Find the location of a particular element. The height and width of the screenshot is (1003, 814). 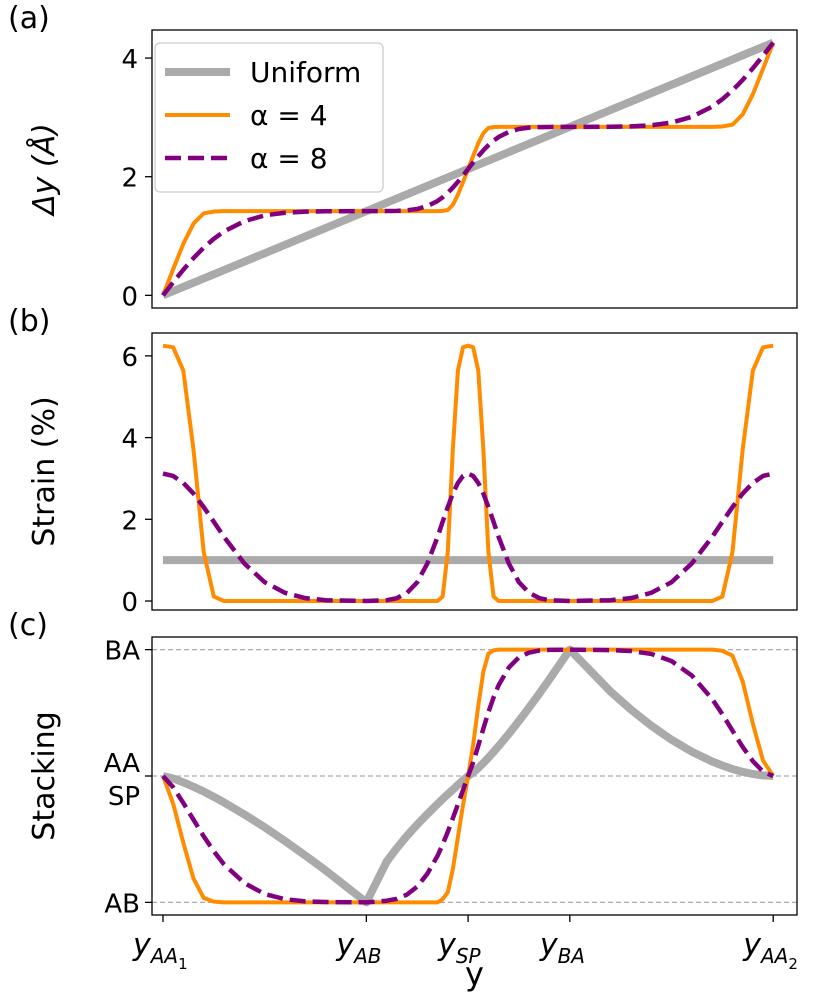

y-tick-label: SP is located at coordinates (124, 797).